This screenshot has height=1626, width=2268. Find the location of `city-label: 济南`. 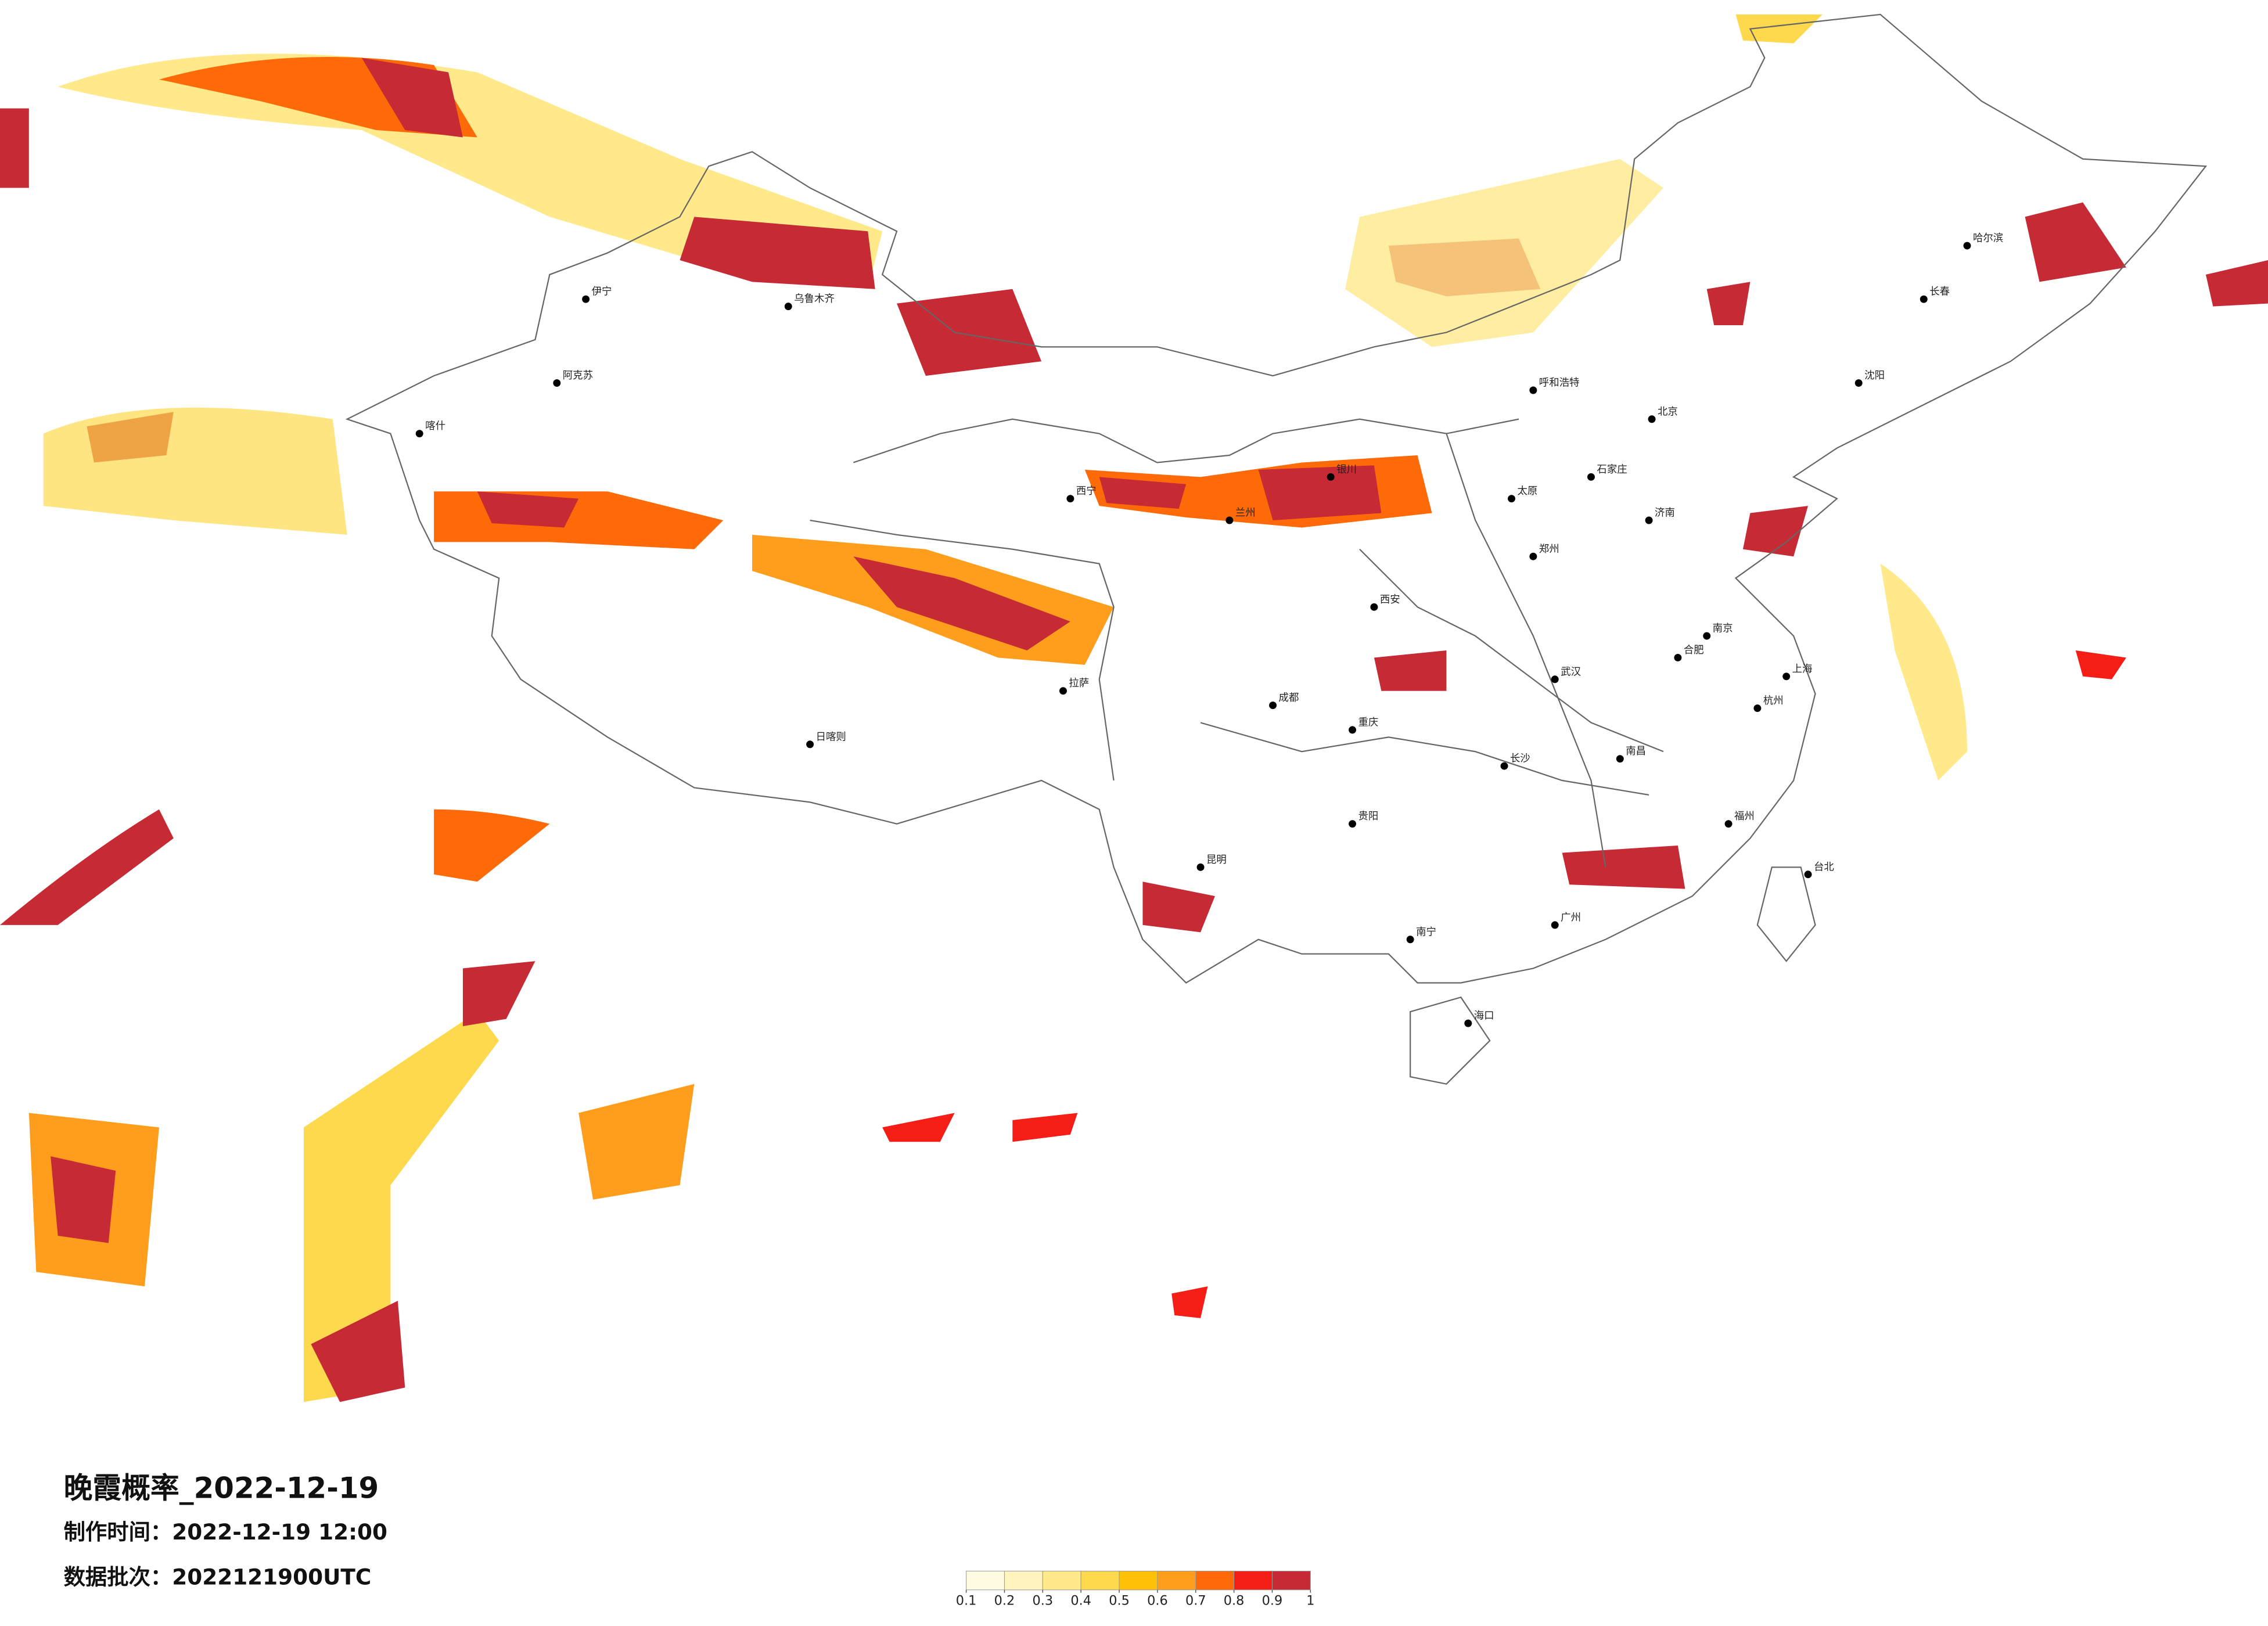

city-label: 济南 is located at coordinates (1665, 513).